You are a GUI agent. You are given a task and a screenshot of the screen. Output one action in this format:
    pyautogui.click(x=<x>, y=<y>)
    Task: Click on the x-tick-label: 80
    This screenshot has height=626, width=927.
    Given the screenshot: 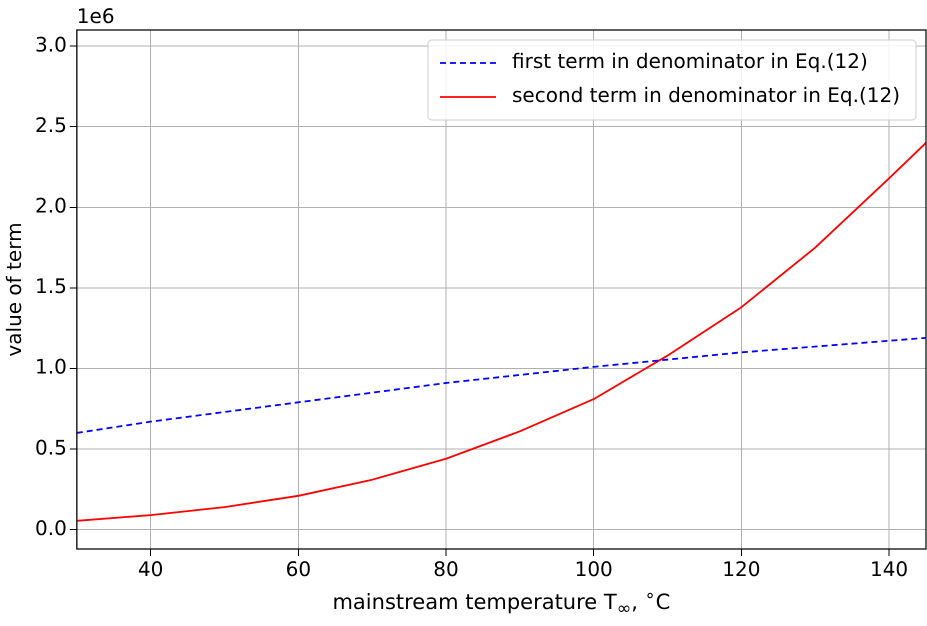 What is the action you would take?
    pyautogui.click(x=446, y=569)
    